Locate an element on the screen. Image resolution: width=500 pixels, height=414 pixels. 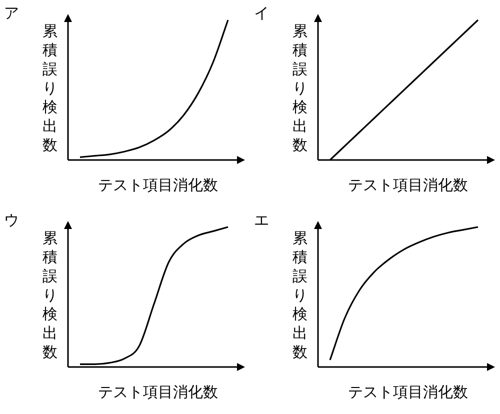
chart-title: イ is located at coordinates (261, 13).